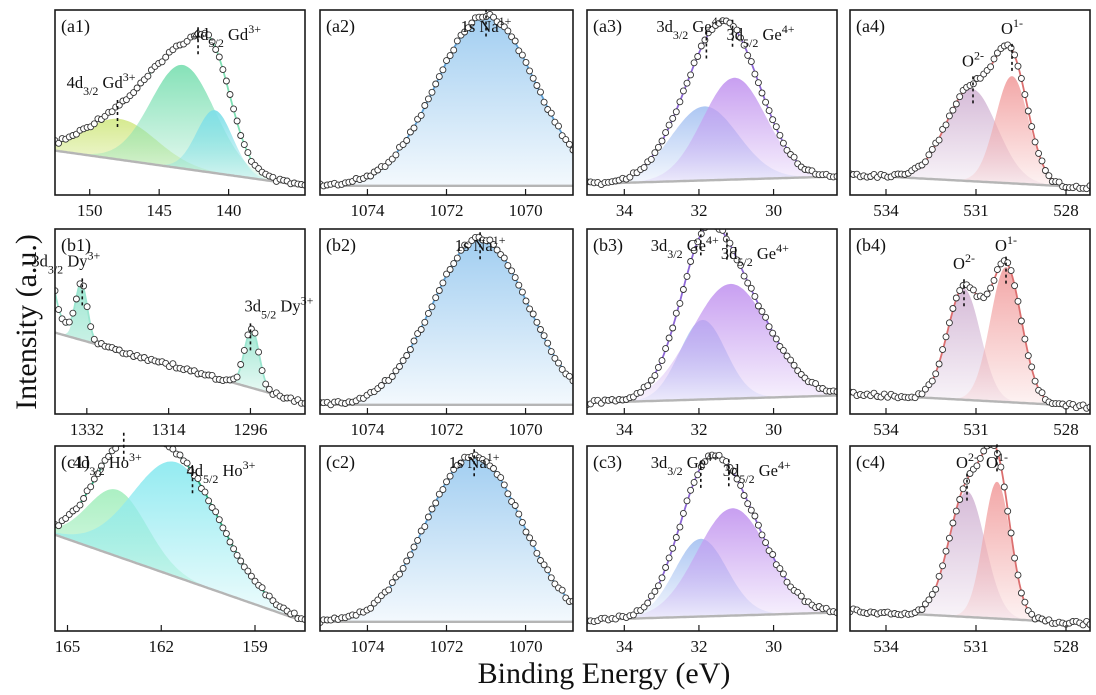  I want to click on peak-annotation: 4d3/2 Gd3+, so click(101, 84).